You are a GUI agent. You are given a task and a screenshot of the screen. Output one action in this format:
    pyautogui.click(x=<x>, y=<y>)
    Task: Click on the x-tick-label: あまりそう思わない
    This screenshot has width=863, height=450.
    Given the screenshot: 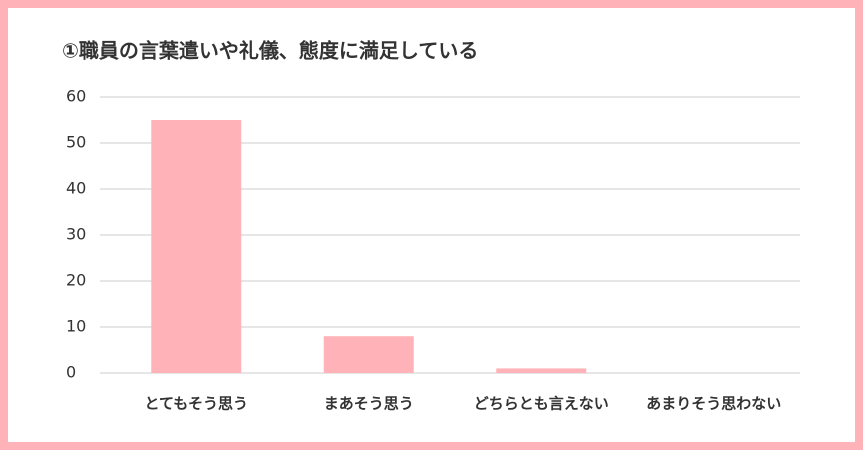 What is the action you would take?
    pyautogui.click(x=713, y=404)
    